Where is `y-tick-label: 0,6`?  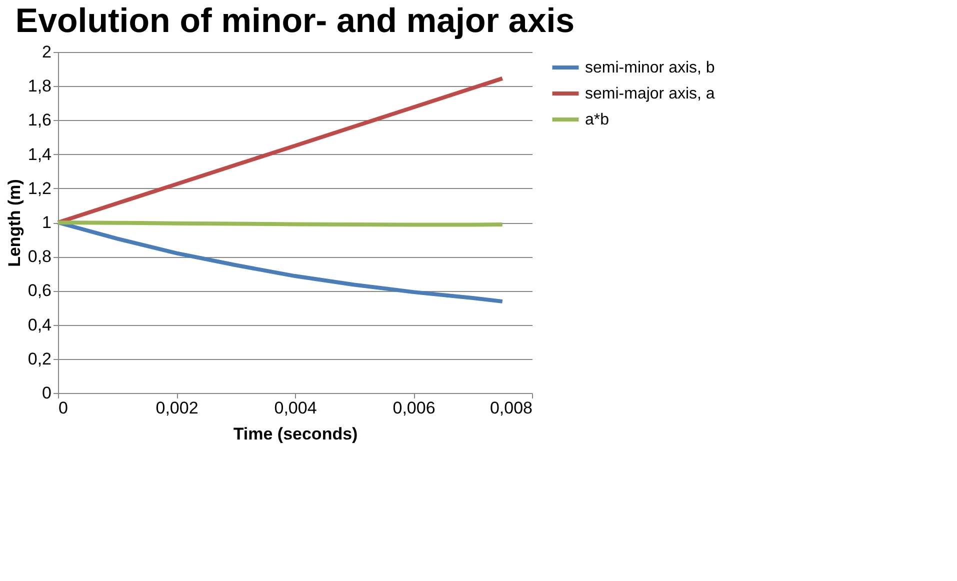
y-tick-label: 0,6 is located at coordinates (40, 290).